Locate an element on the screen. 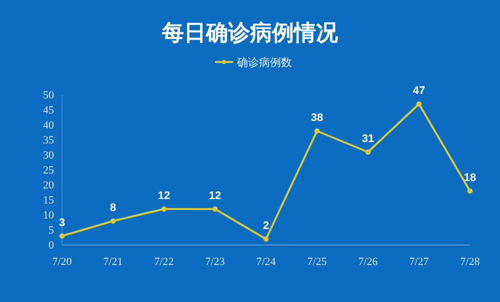 Image resolution: width=500 pixels, height=302 pixels. data-label: 18 is located at coordinates (470, 178).